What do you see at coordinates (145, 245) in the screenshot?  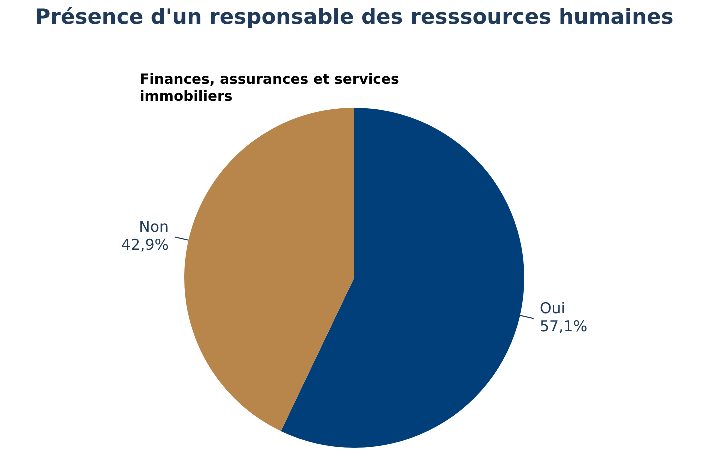 I see `data-label: 42,9%` at bounding box center [145, 245].